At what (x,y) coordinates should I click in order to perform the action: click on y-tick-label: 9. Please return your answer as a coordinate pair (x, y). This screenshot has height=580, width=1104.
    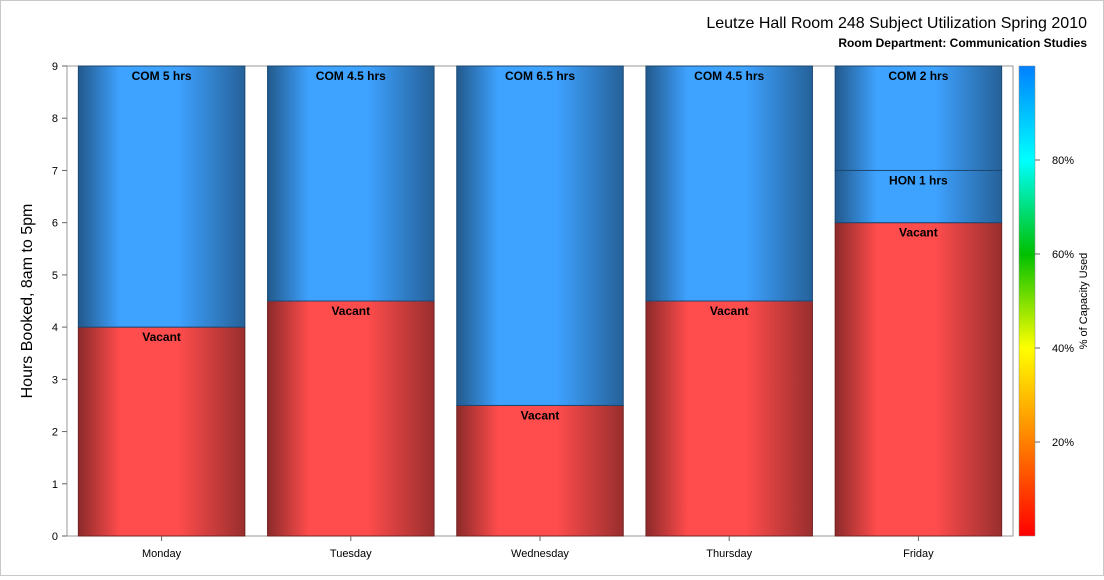
    Looking at the image, I should click on (55, 67).